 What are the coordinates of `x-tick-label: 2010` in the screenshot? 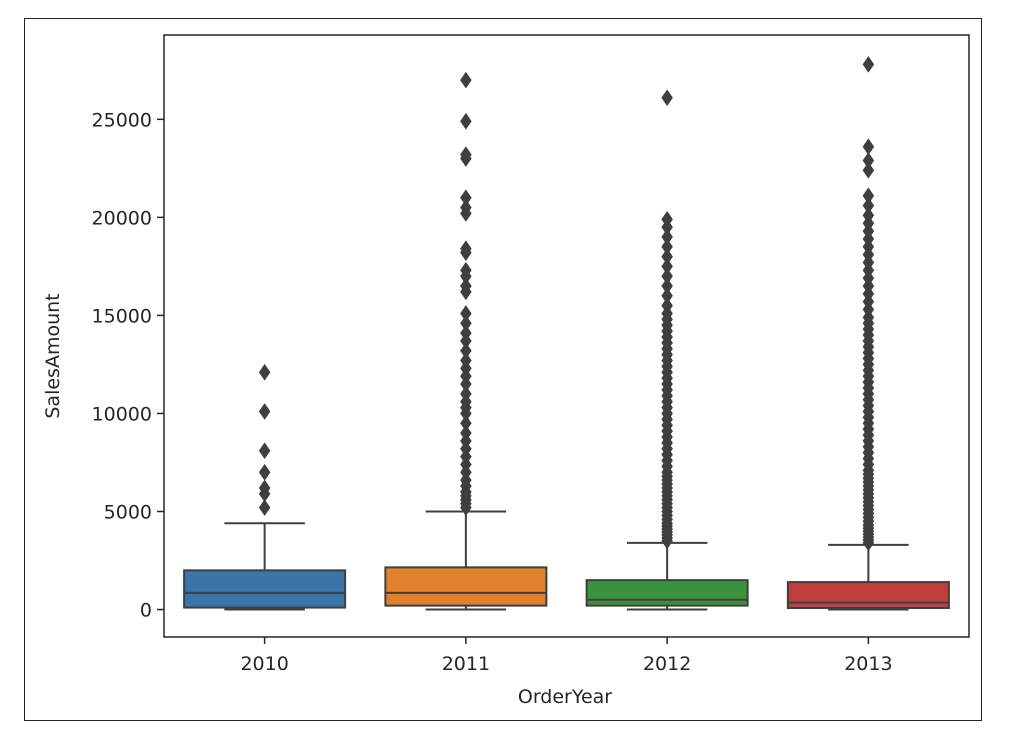 It's located at (264, 664).